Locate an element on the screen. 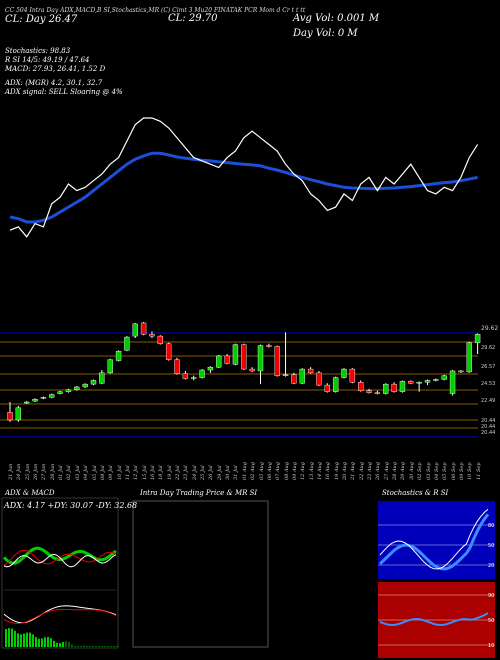 The image size is (500, 660). price-label: 26.57 is located at coordinates (488, 367).